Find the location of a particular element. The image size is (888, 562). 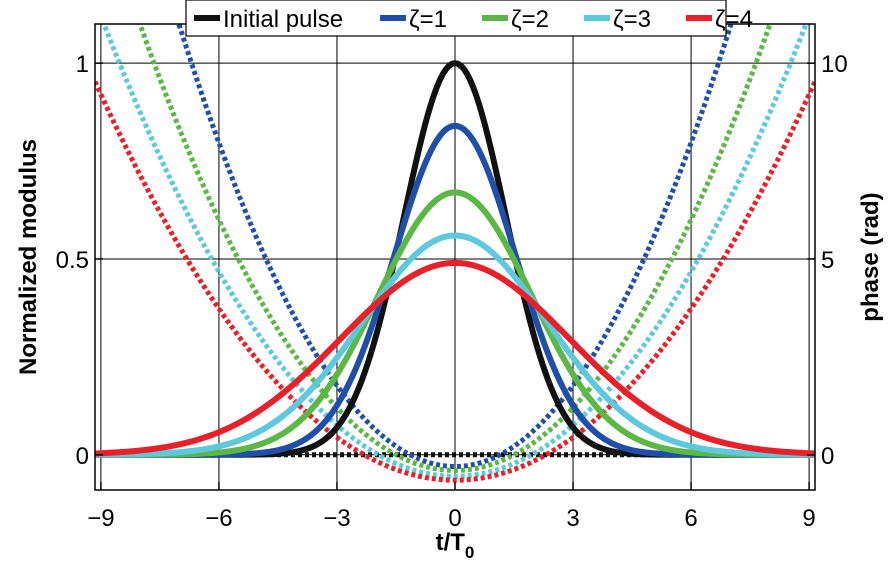

y-axis-label-right: phase (rad) is located at coordinates (870, 256).